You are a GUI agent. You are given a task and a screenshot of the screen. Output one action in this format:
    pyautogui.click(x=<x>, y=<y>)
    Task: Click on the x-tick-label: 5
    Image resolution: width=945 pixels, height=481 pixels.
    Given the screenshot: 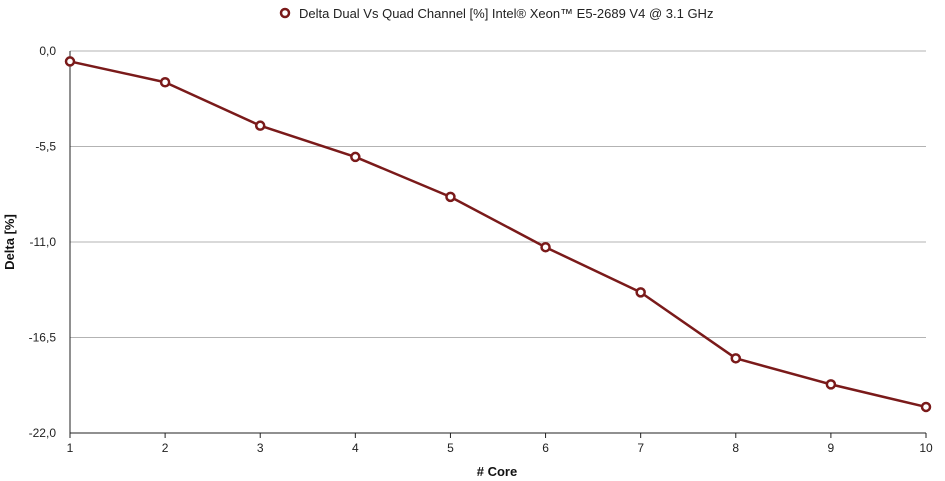 What is the action you would take?
    pyautogui.click(x=450, y=448)
    